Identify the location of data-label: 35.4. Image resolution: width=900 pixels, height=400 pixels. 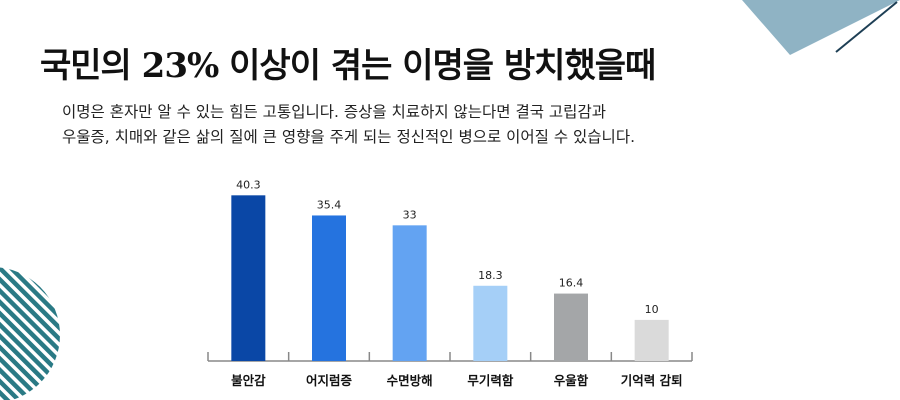
(329, 204).